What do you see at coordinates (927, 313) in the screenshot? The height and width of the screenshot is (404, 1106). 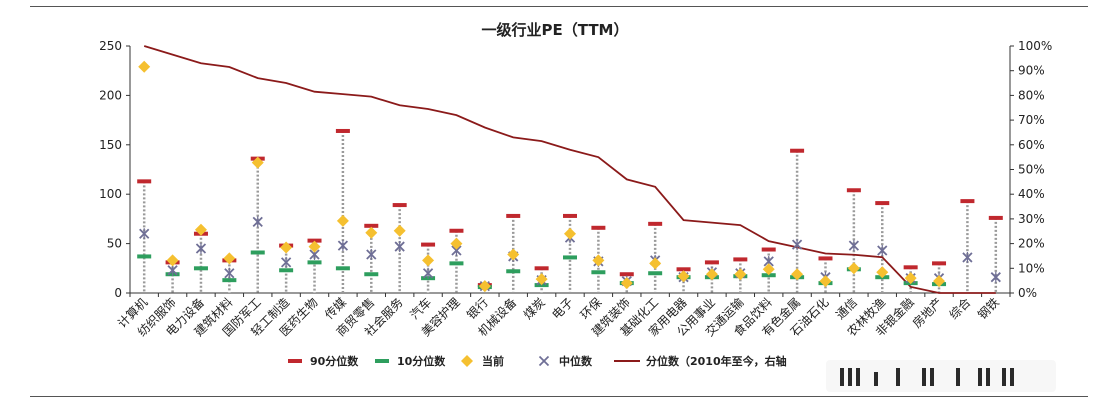 I see `category-label: 房地产` at bounding box center [927, 313].